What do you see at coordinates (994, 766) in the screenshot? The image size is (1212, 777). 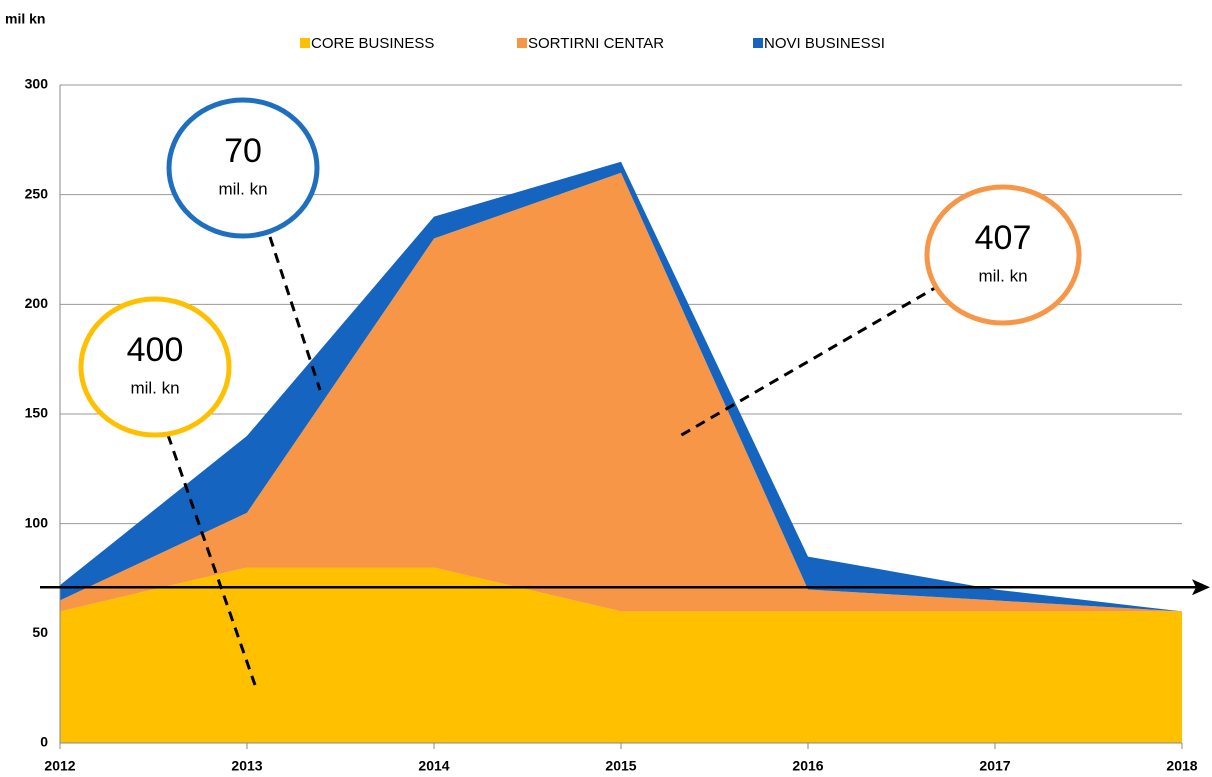 I see `x-tick-label: 2017` at bounding box center [994, 766].